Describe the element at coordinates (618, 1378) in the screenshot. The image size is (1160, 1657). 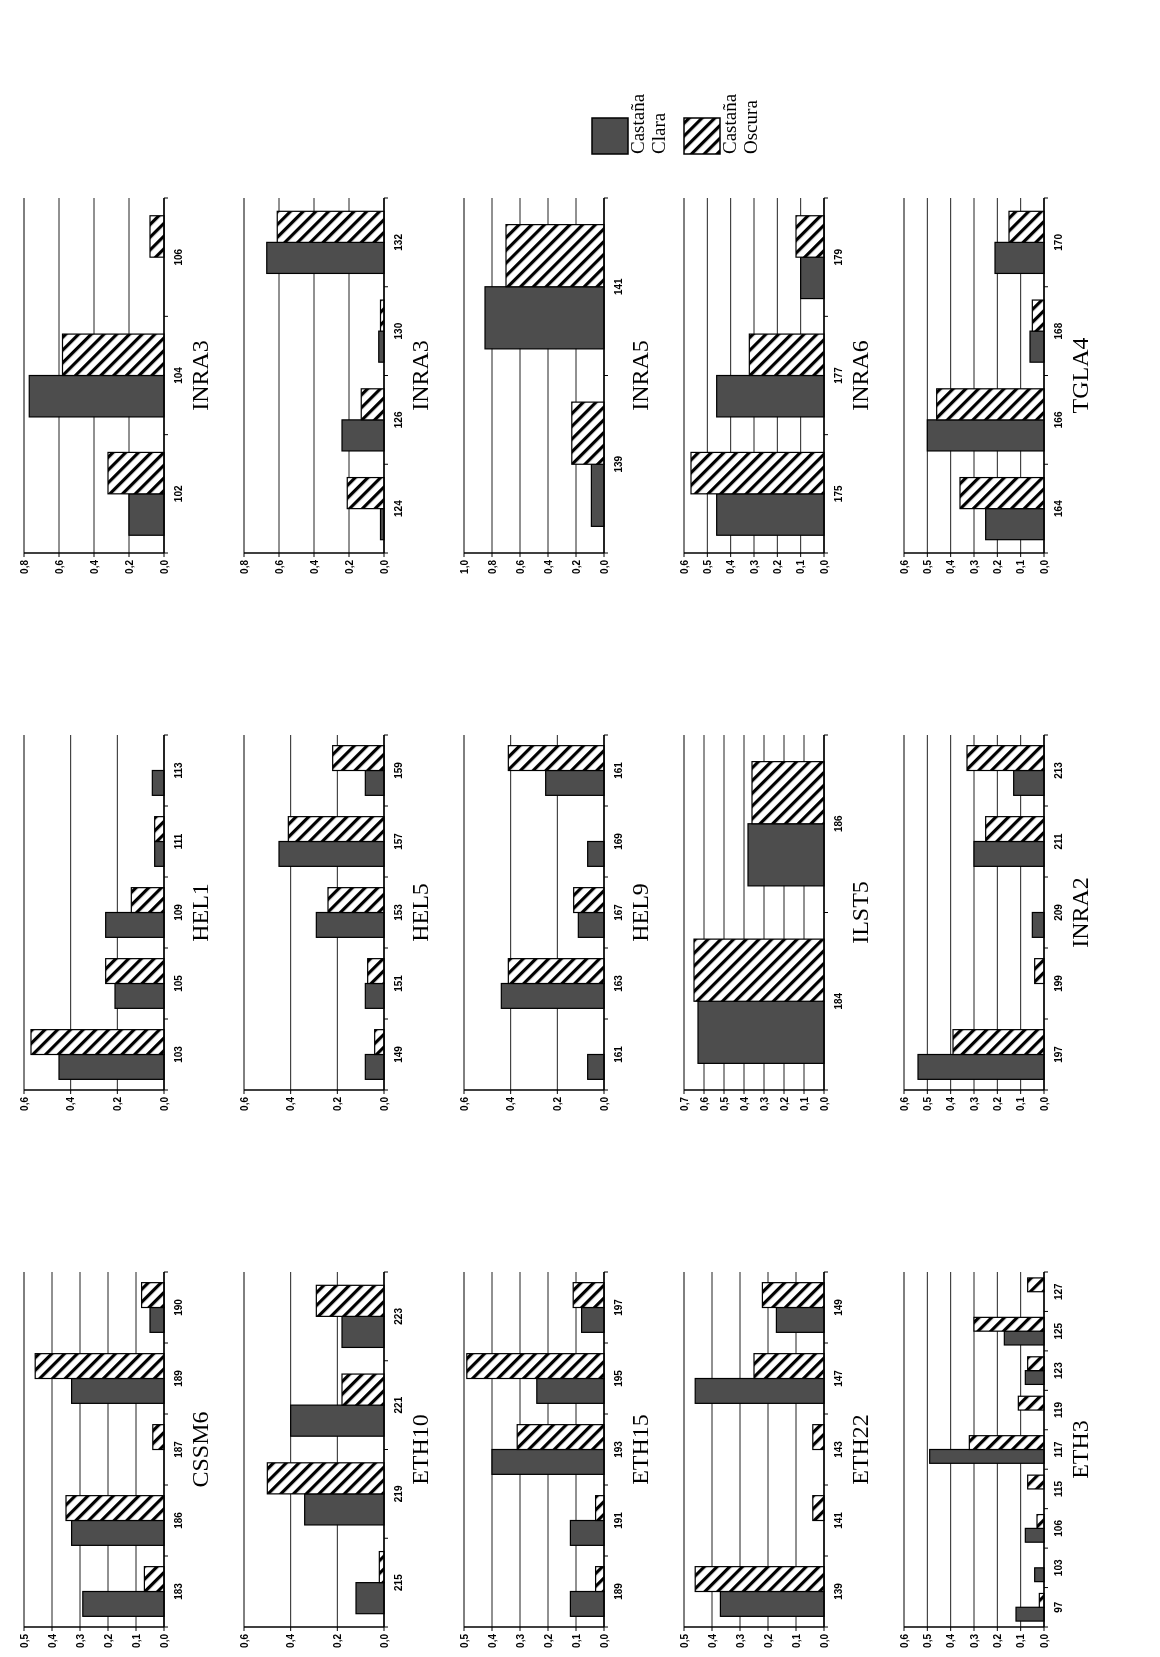
I see `y-tick-label: 195` at that location.